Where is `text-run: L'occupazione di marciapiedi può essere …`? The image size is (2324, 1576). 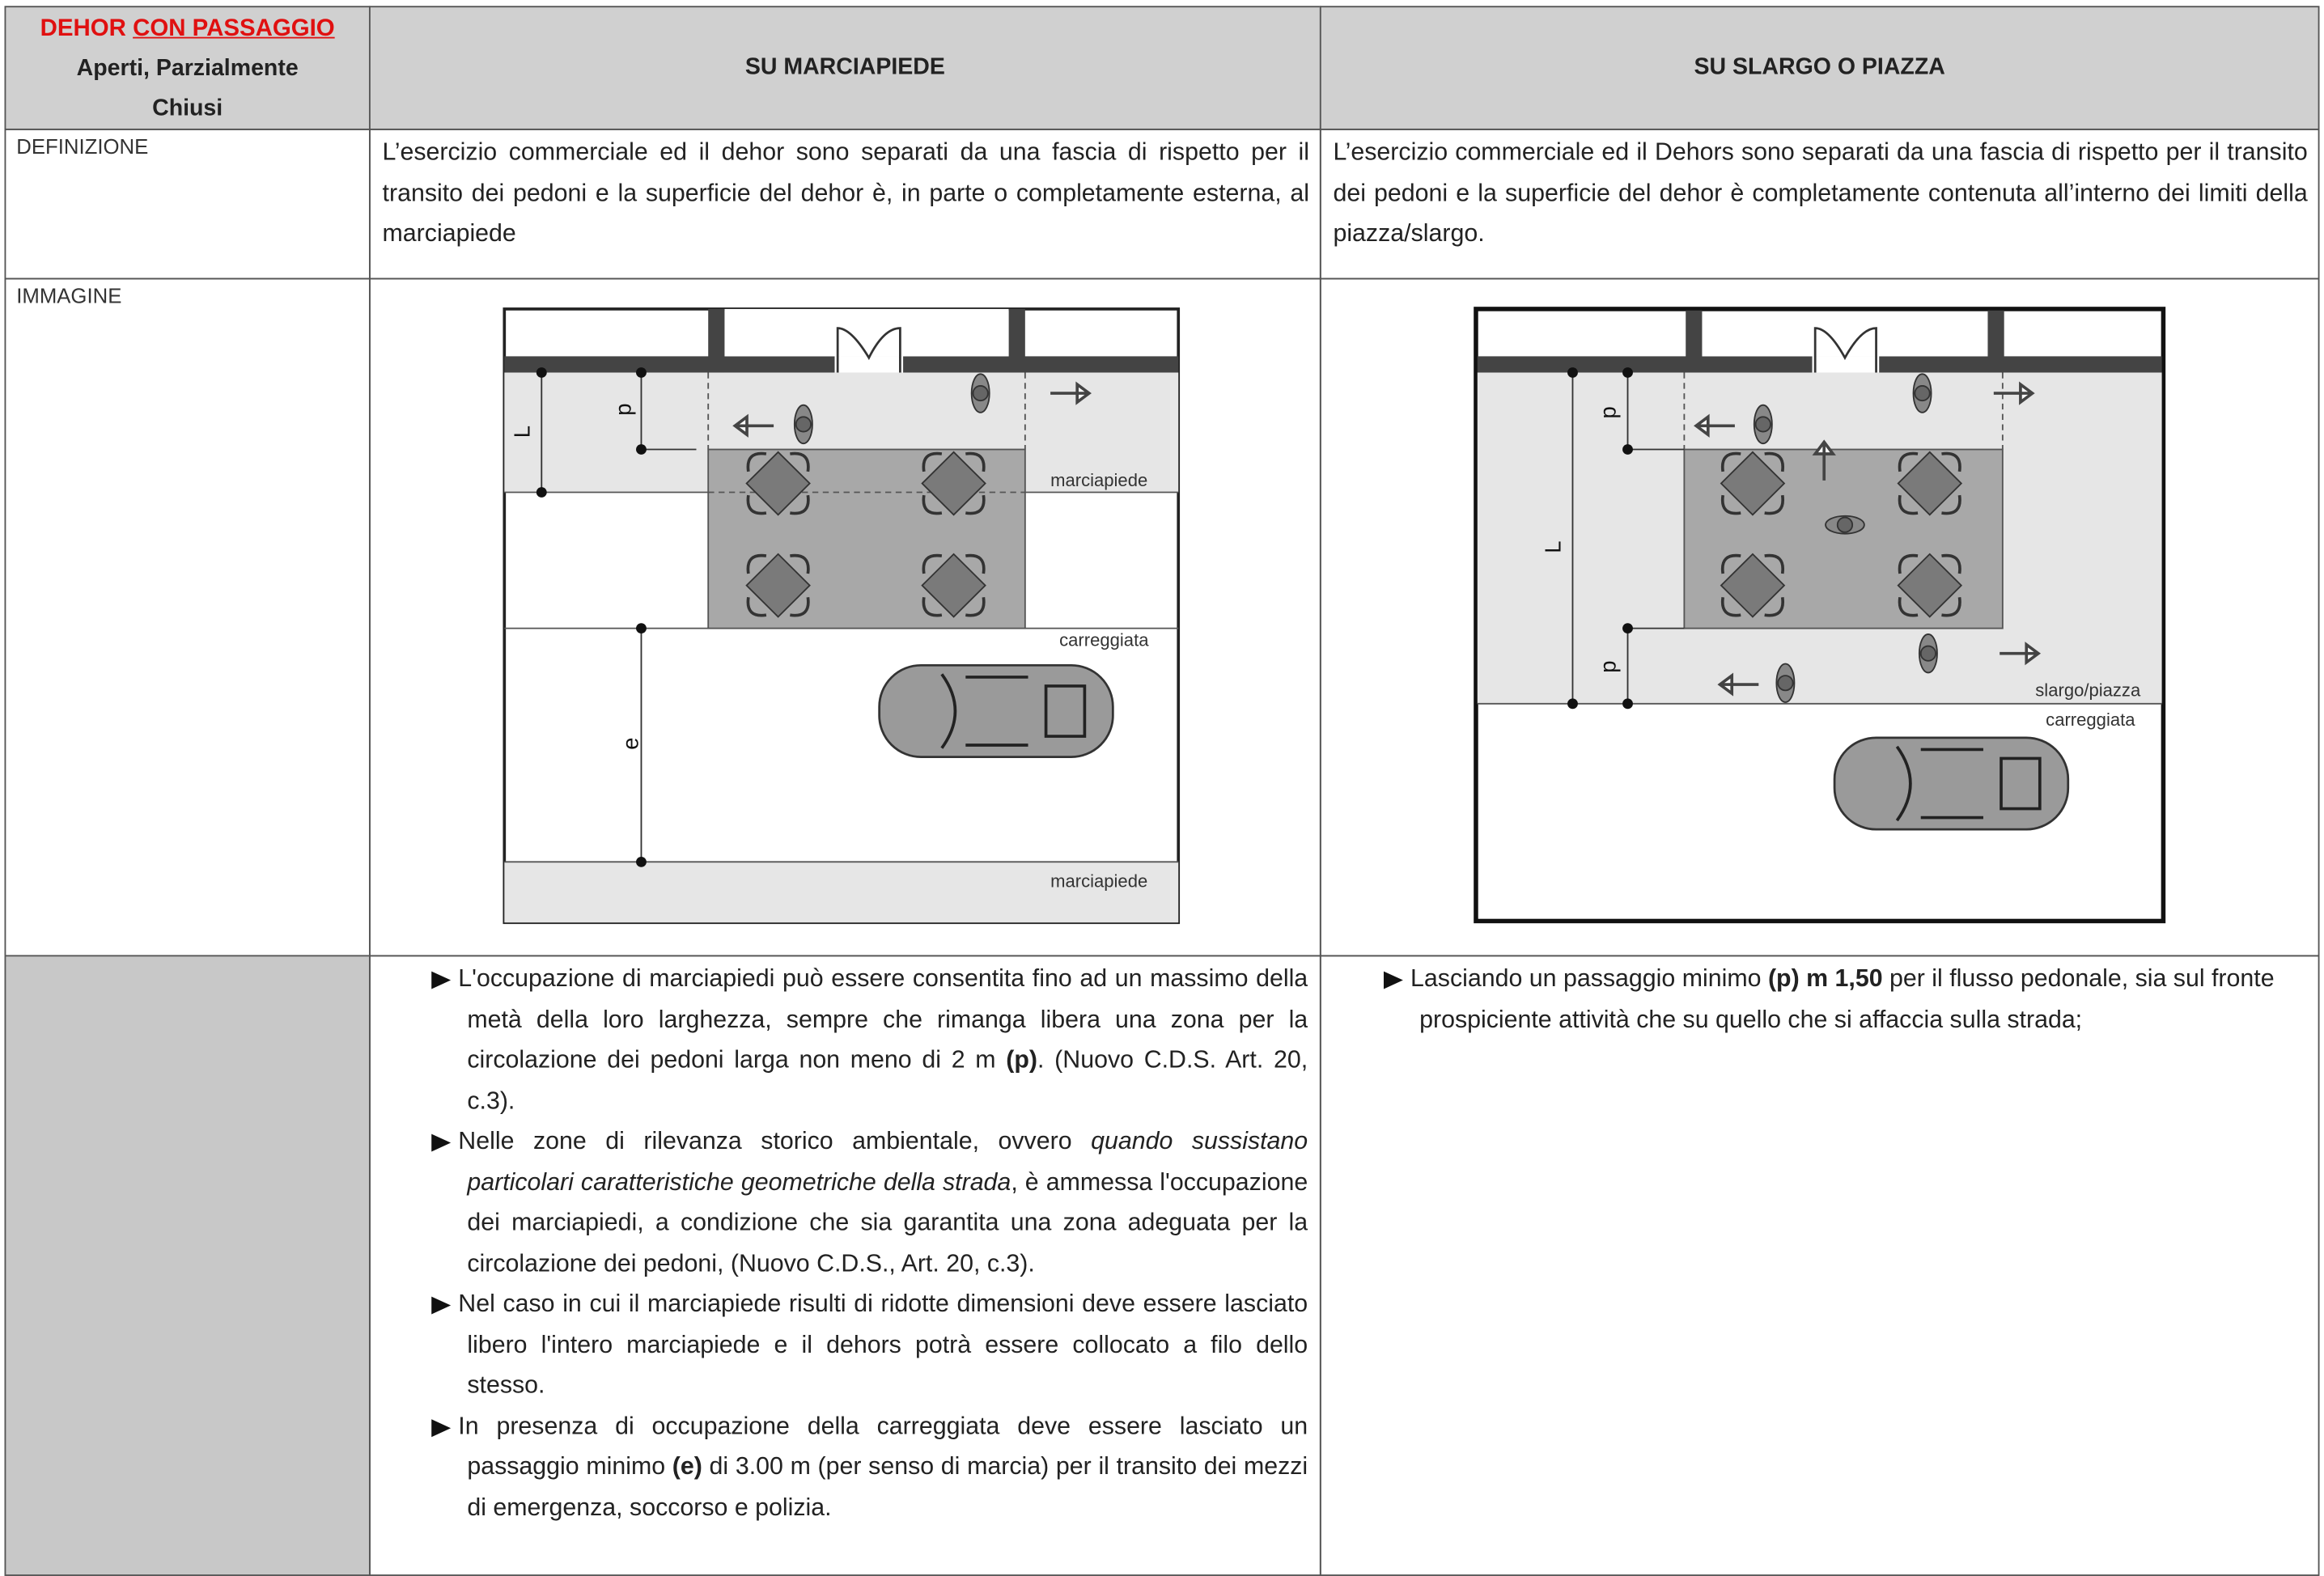
text-run: L'occupazione di marciapiedi può essere … is located at coordinates (883, 1020).